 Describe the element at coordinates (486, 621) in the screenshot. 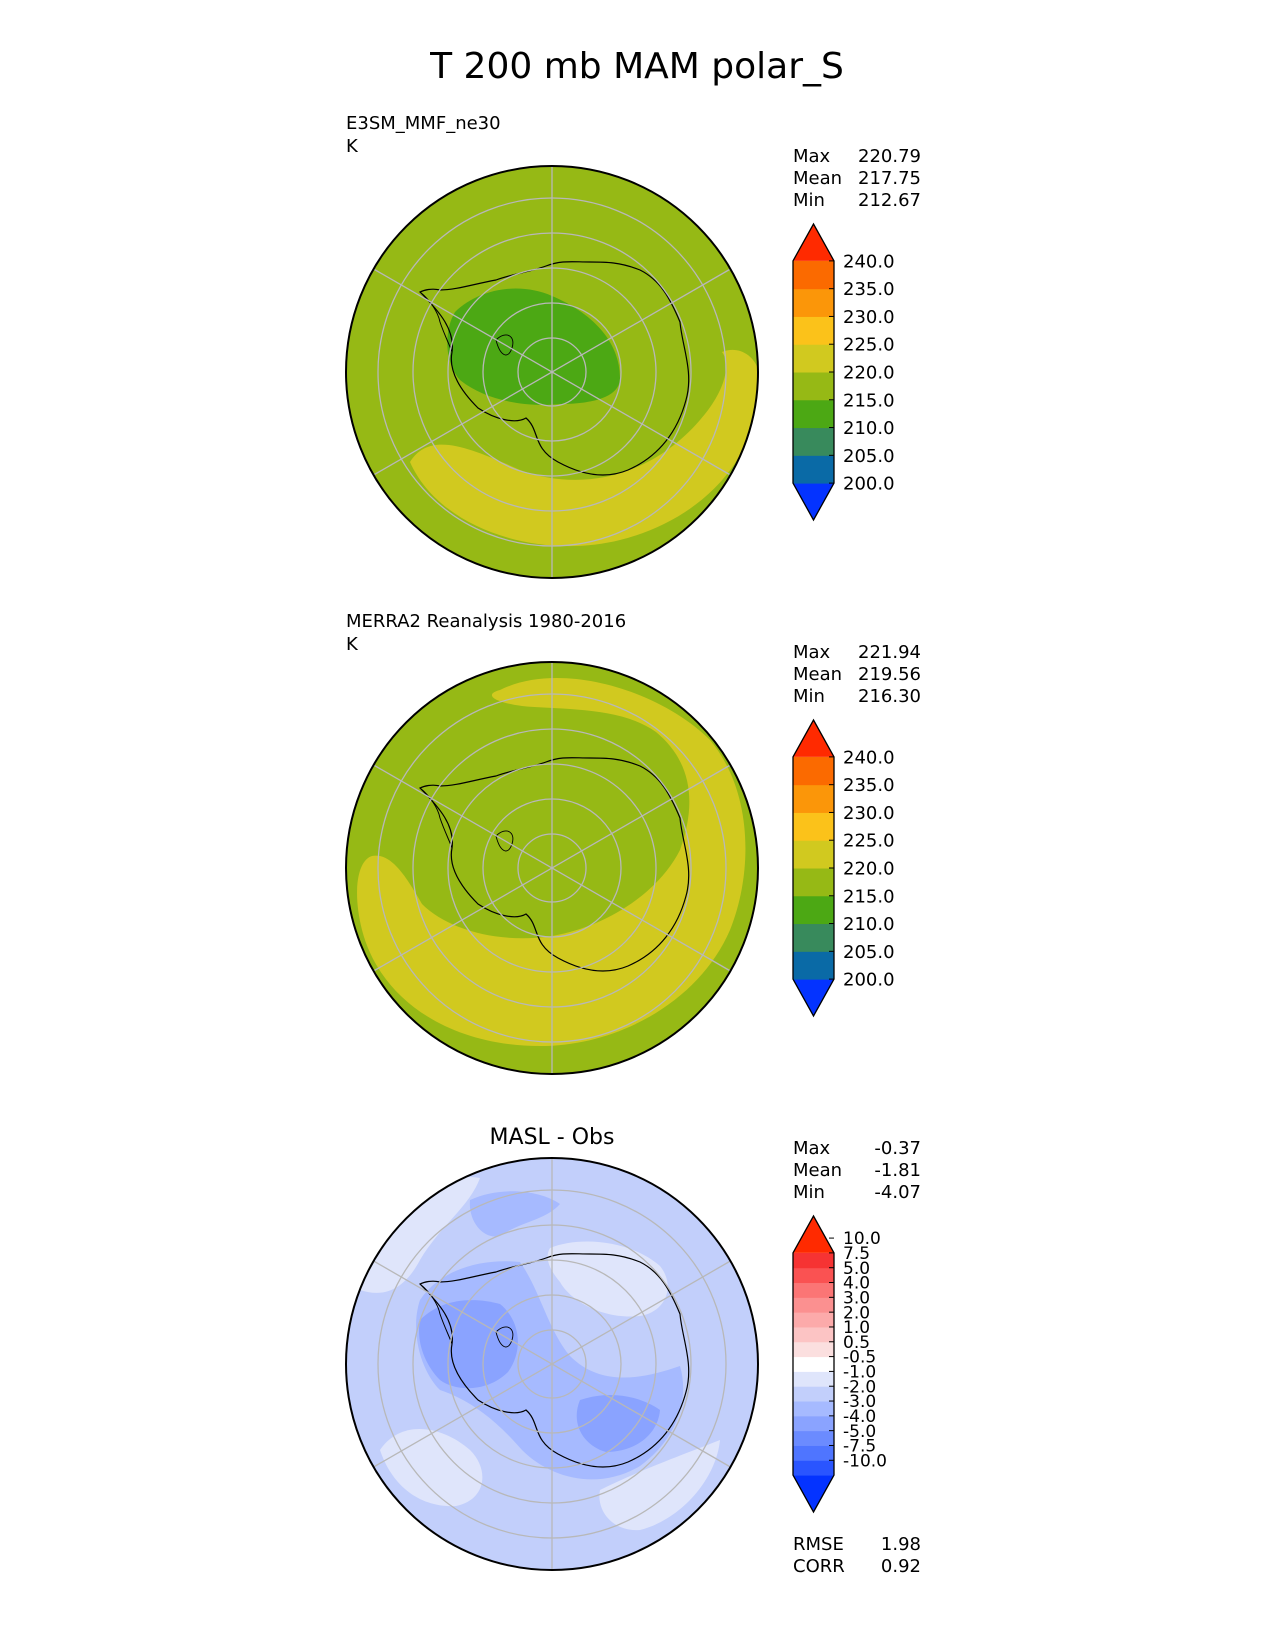

I see `panel-obs-title: MERRA2 Reanalysis 1980-2016` at that location.